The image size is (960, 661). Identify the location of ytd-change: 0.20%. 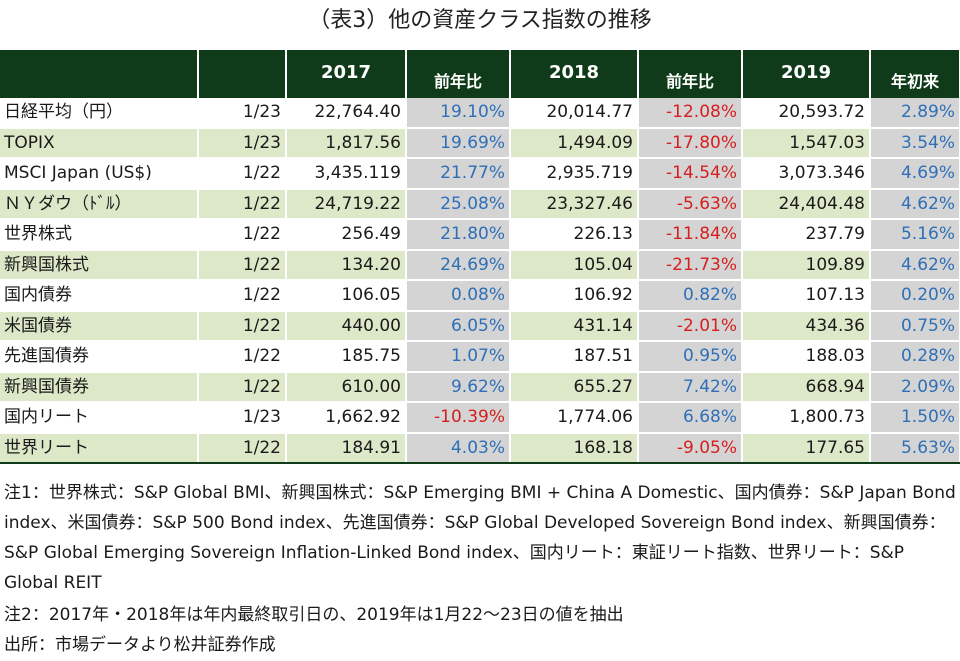
(915, 296).